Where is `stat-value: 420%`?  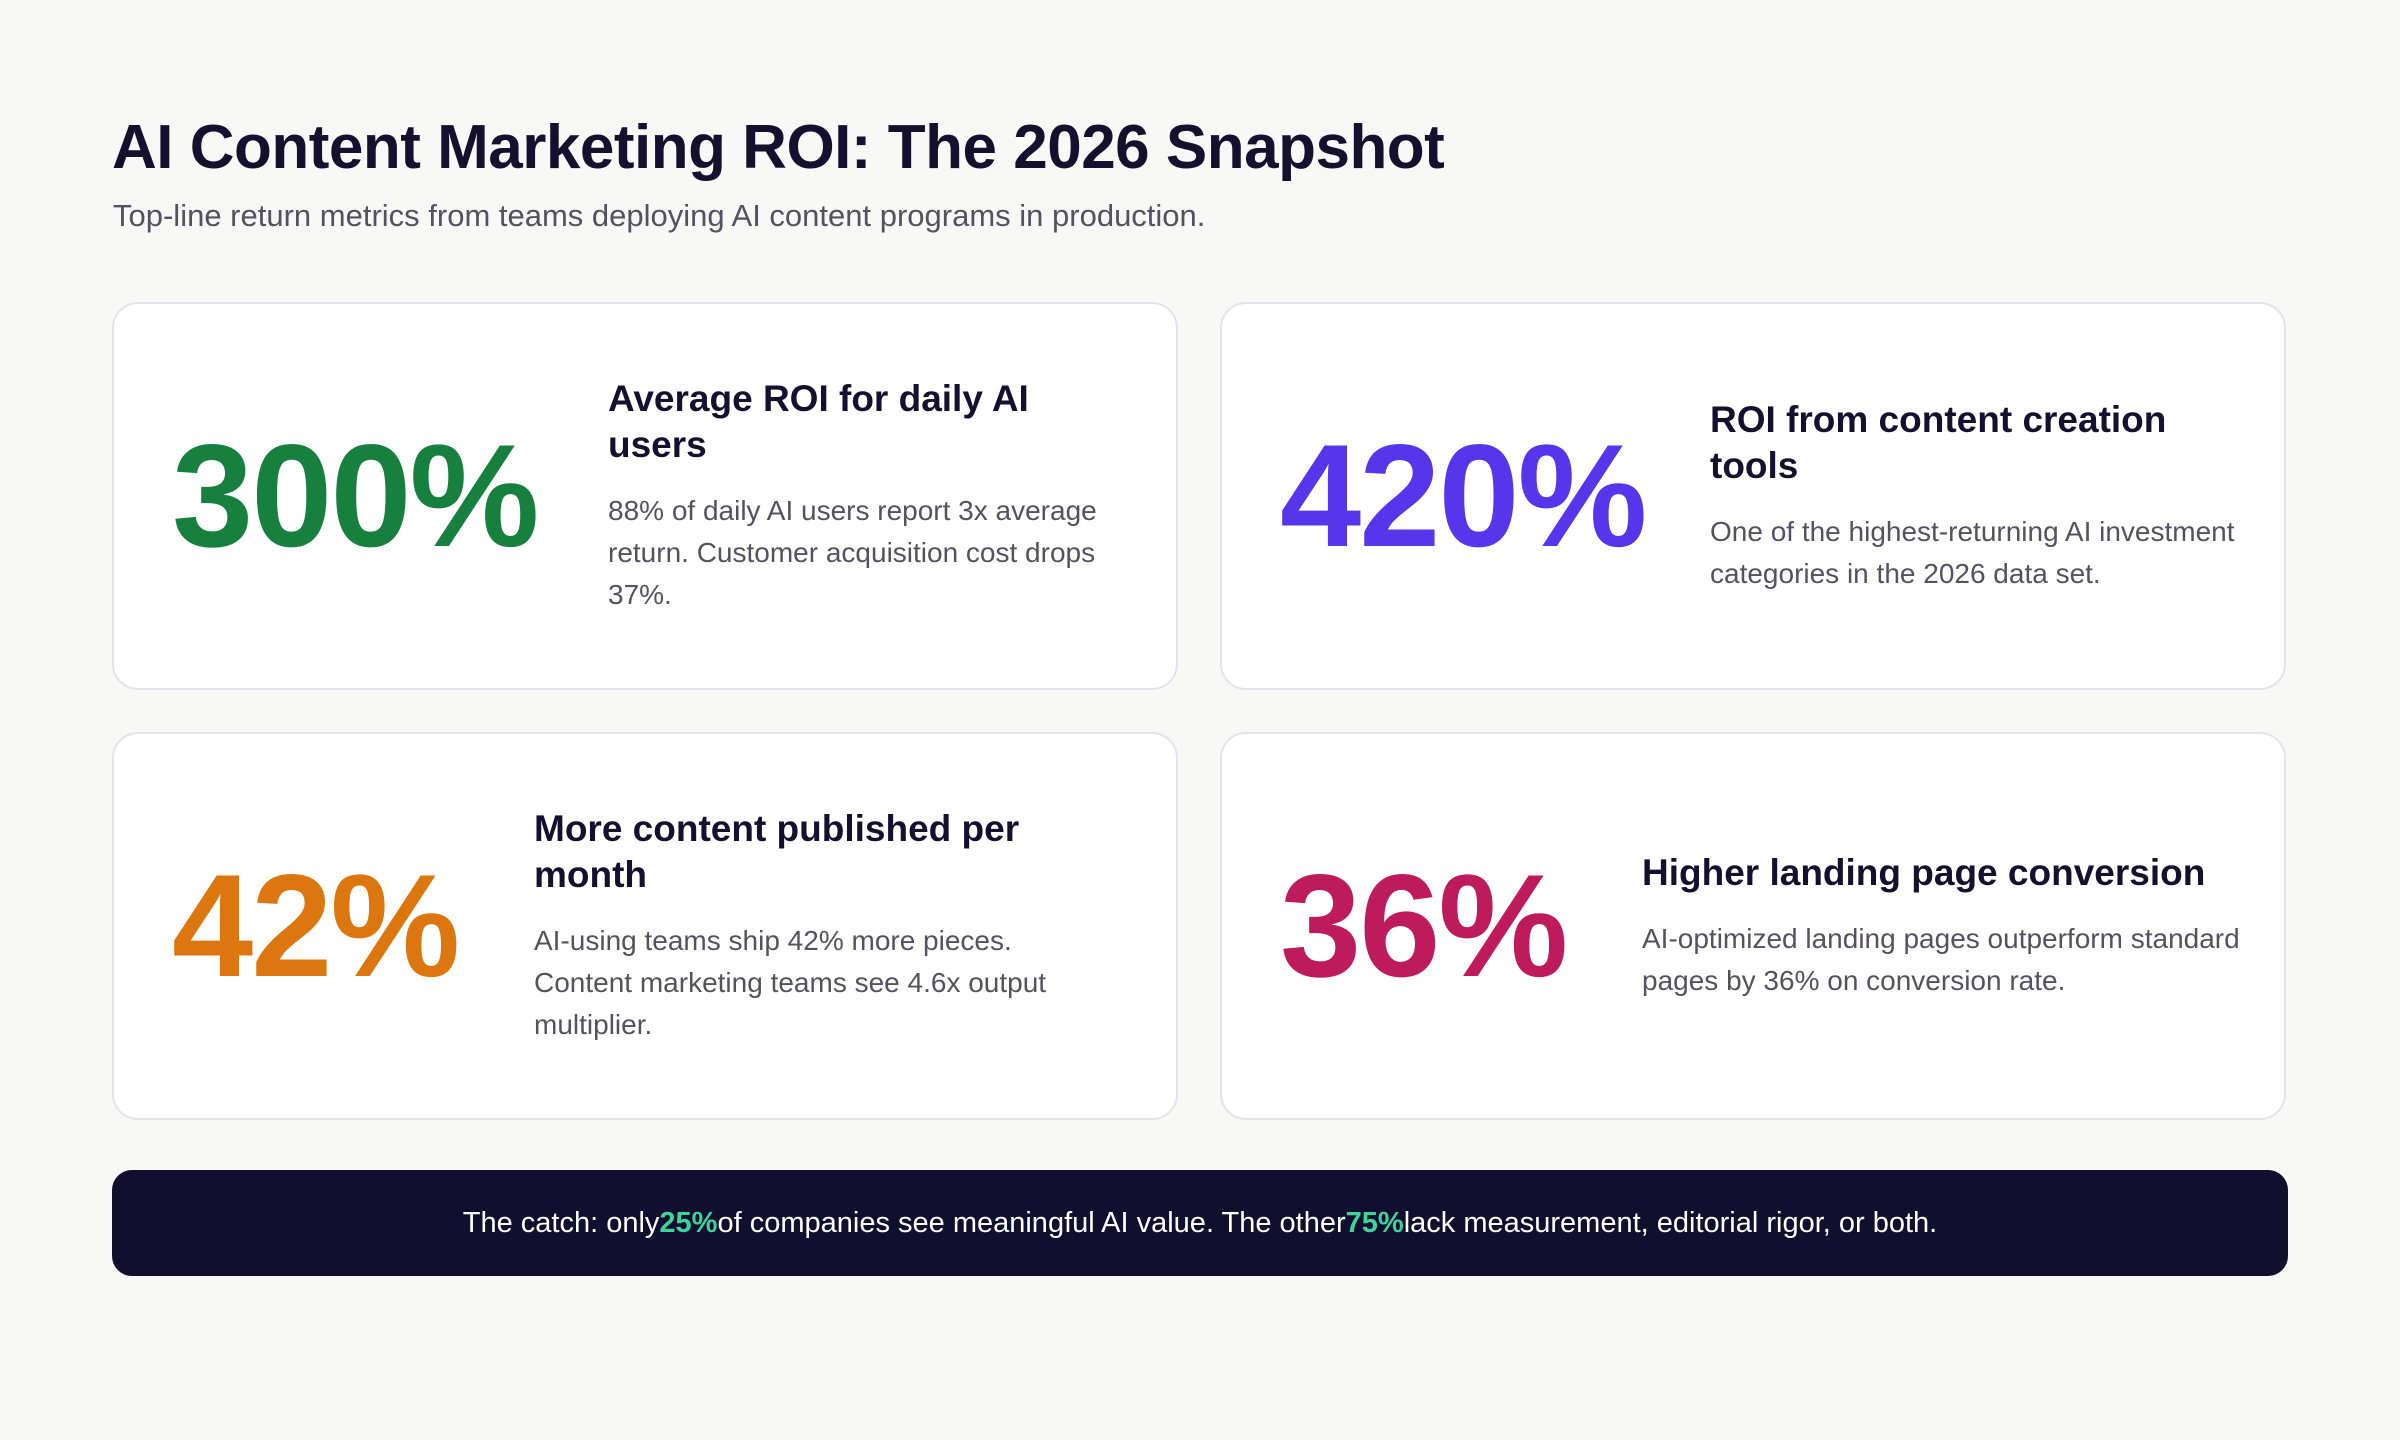 stat-value: 420% is located at coordinates (1463, 495).